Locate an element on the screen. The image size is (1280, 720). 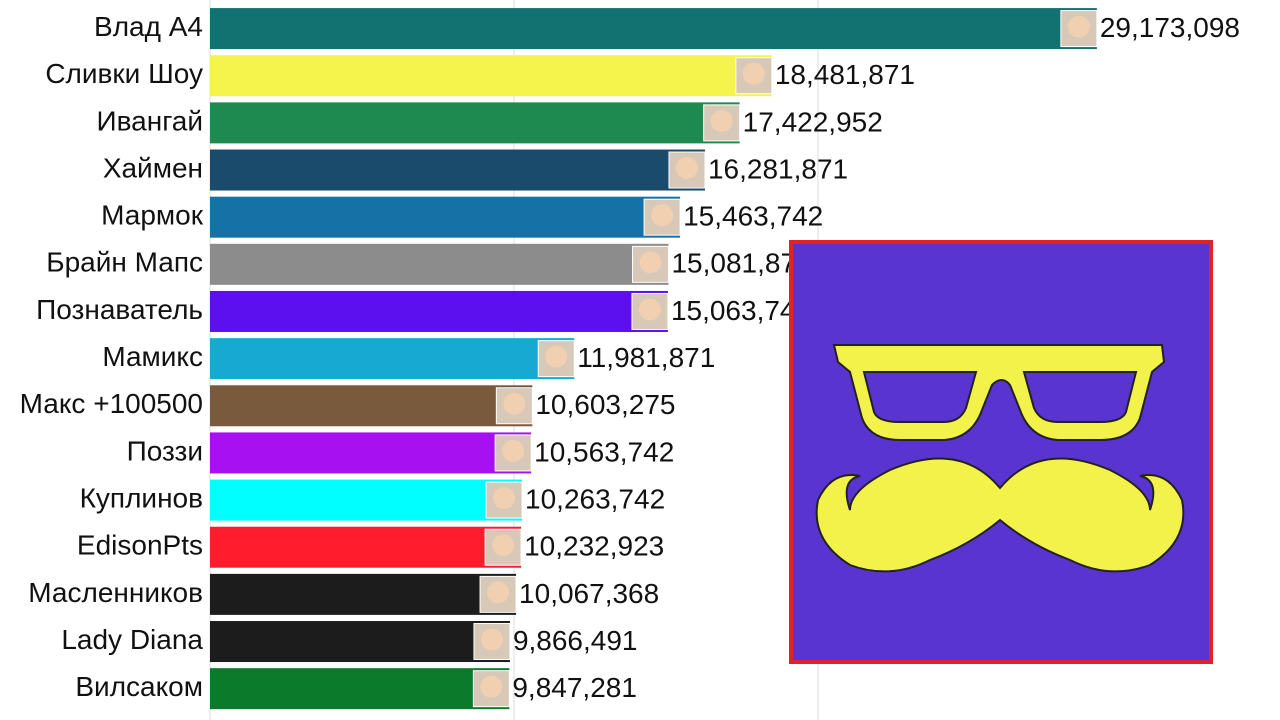
value-label: 10,563,742 is located at coordinates (604, 451).